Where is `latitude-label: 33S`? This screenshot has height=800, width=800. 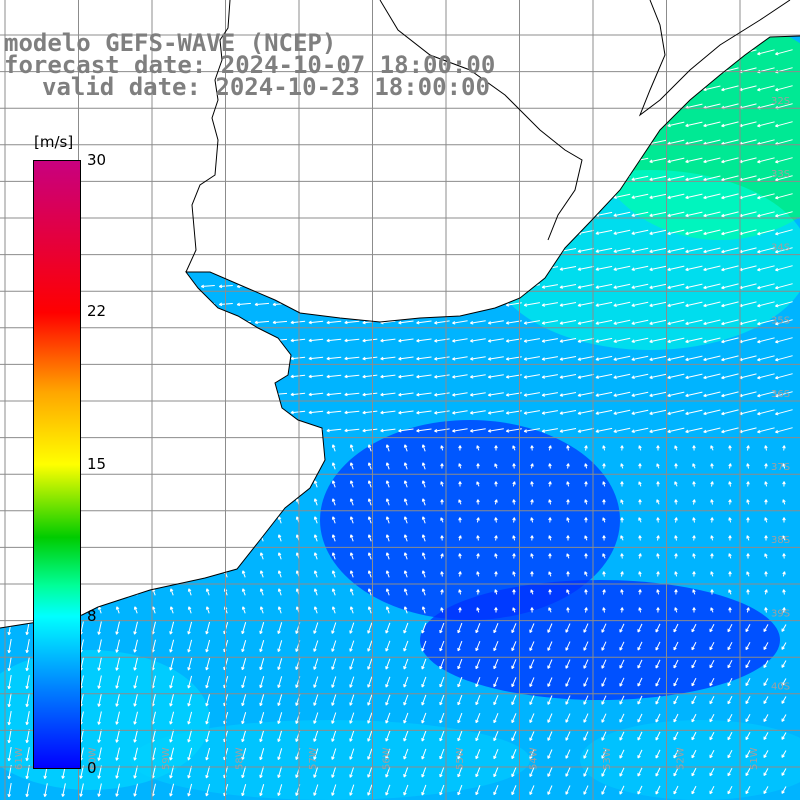 latitude-label: 33S is located at coordinates (780, 174).